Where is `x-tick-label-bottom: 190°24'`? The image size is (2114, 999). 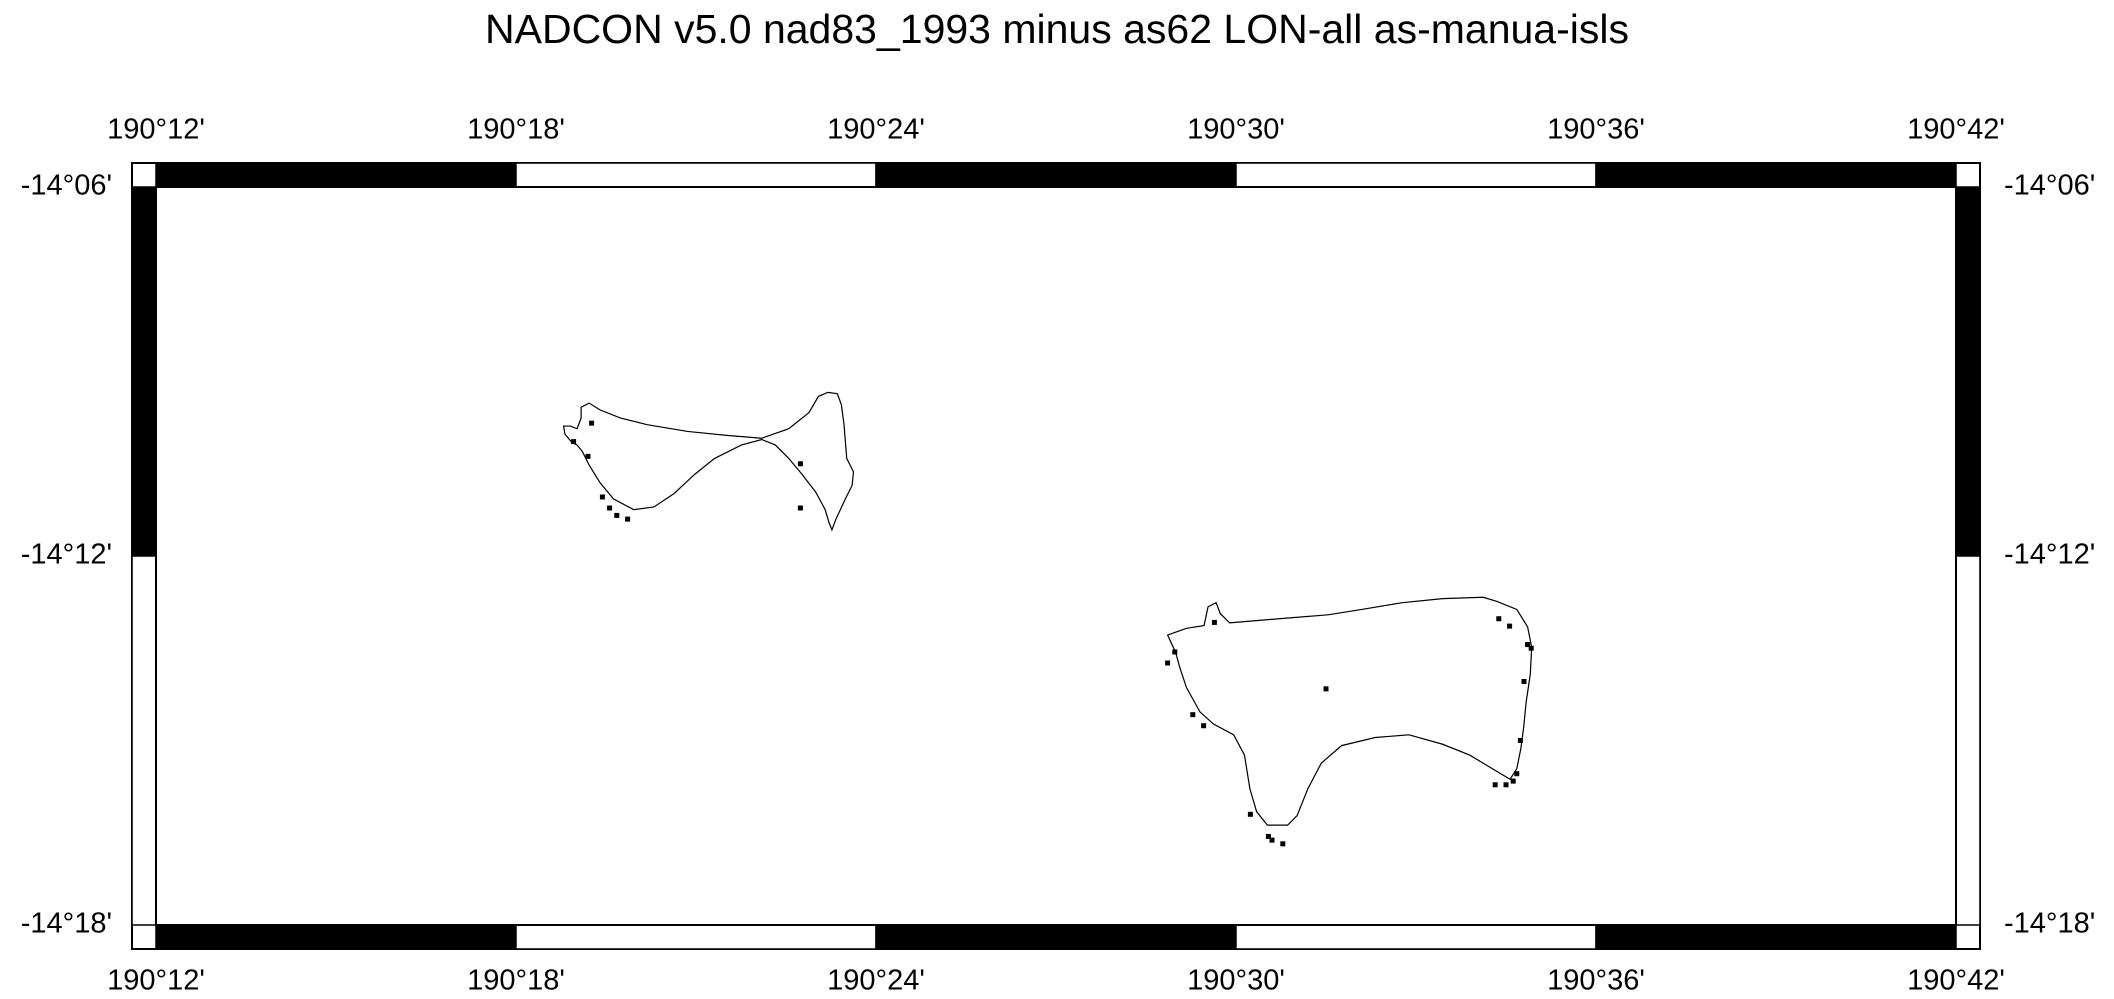
x-tick-label-bottom: 190°24' is located at coordinates (876, 981).